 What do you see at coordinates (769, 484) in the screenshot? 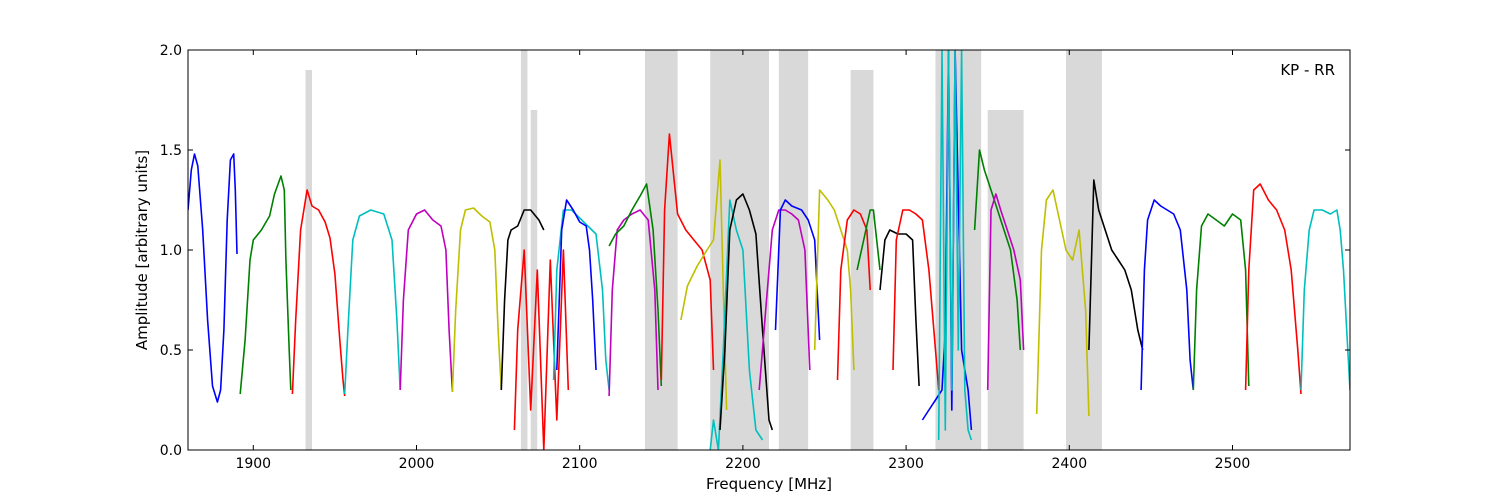
I see `x-axis-label: Frequency [MHz]` at bounding box center [769, 484].